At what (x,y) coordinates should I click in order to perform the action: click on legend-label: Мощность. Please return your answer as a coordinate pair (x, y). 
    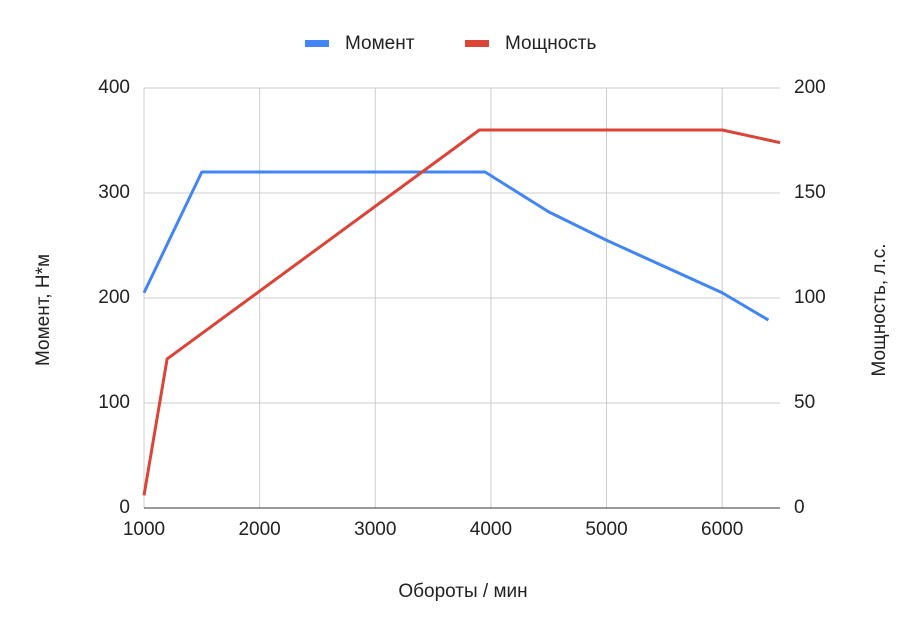
    Looking at the image, I should click on (551, 43).